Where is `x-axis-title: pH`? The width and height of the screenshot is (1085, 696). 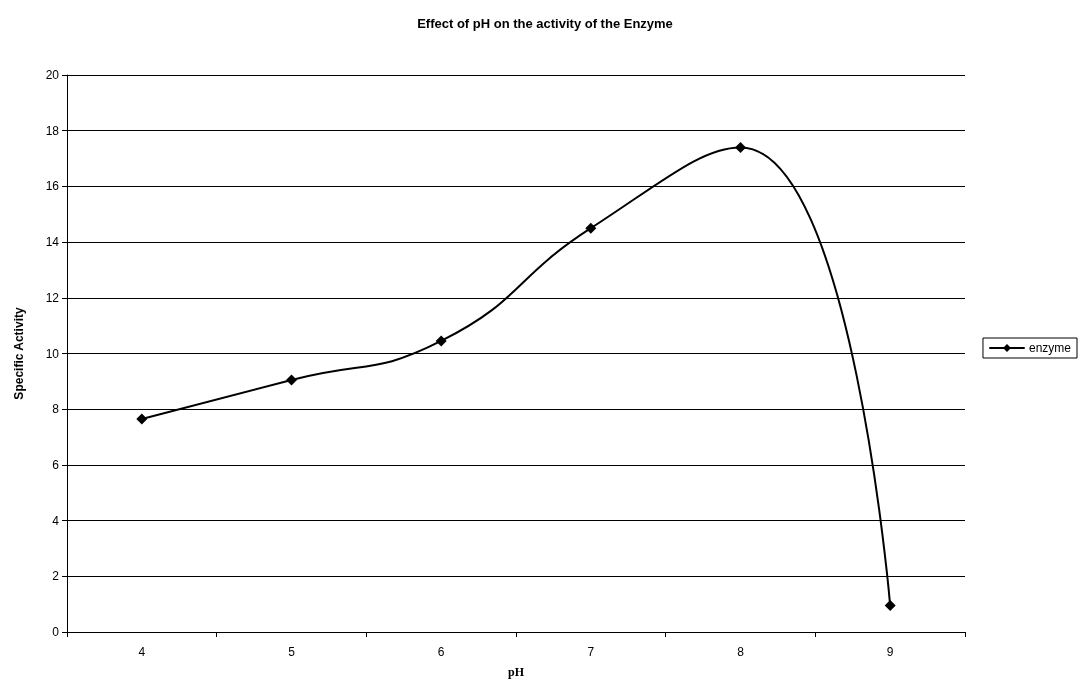 x-axis-title: pH is located at coordinates (516, 672).